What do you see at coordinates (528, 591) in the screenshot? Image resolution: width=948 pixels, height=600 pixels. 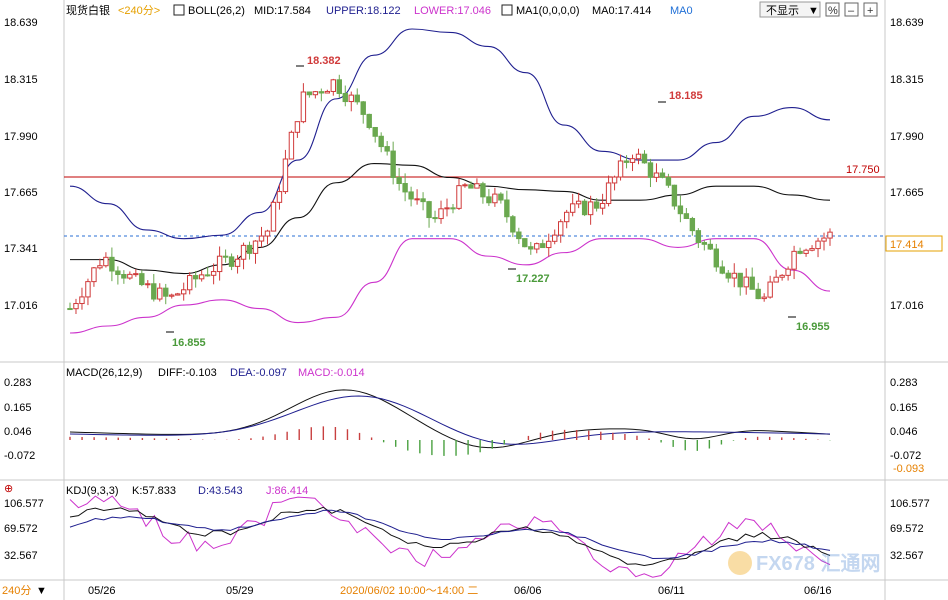 I see `xtick-2: 06/06` at bounding box center [528, 591].